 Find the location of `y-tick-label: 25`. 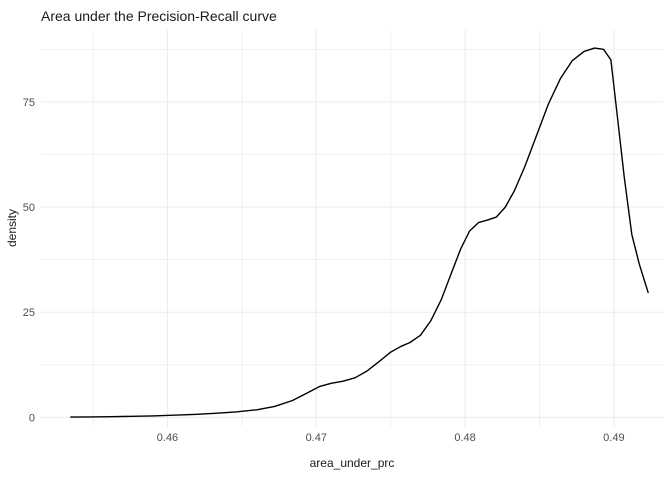

y-tick-label: 25 is located at coordinates (29, 313).